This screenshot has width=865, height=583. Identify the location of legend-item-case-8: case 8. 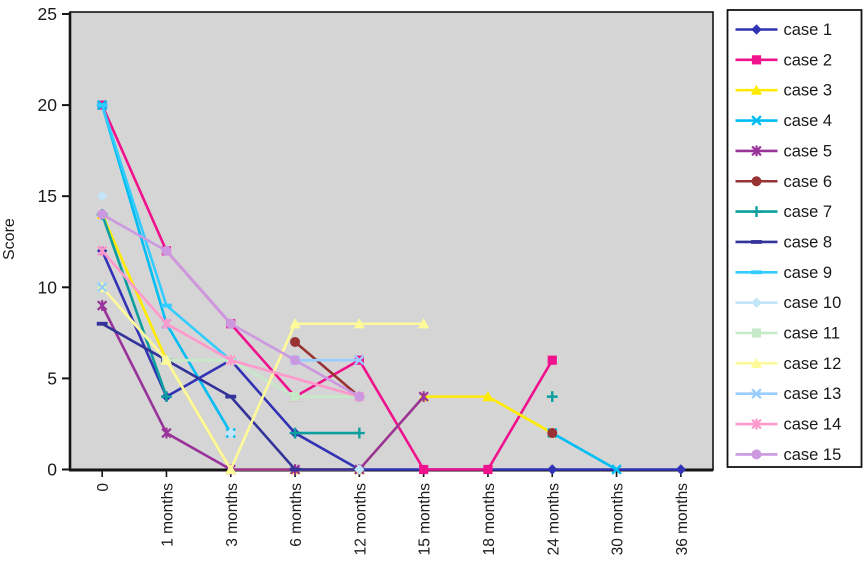
(784, 242).